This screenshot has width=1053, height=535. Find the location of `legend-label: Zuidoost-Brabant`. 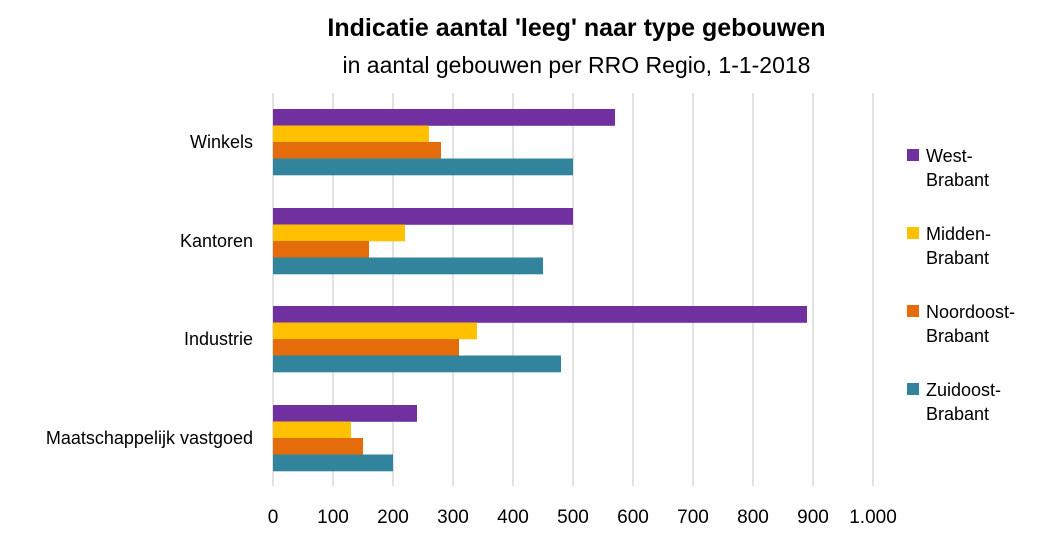

legend-label: Zuidoost-Brabant is located at coordinates (963, 402).